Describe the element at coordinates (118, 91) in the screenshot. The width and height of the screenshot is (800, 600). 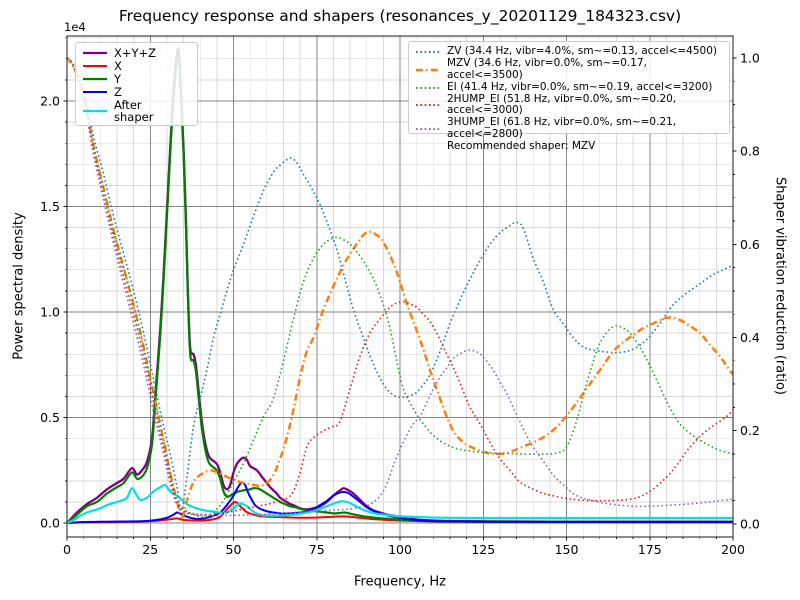
I see `legend-label: Z` at that location.